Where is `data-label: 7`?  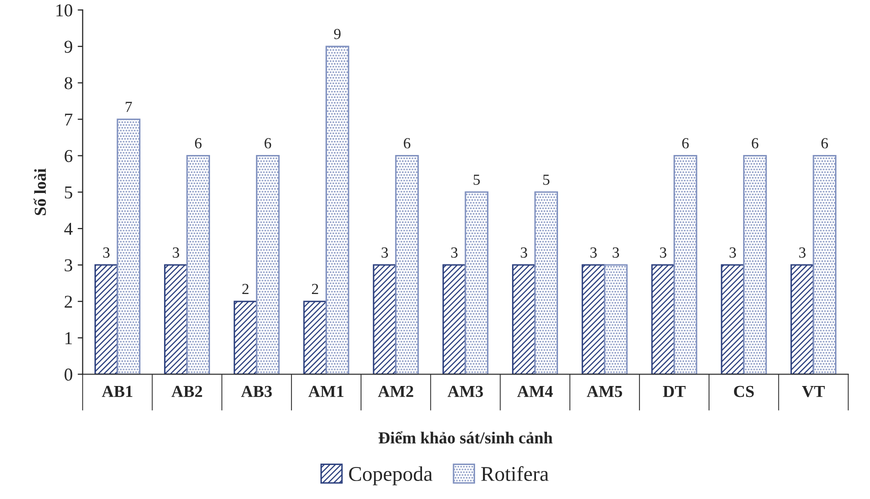 data-label: 7 is located at coordinates (129, 107).